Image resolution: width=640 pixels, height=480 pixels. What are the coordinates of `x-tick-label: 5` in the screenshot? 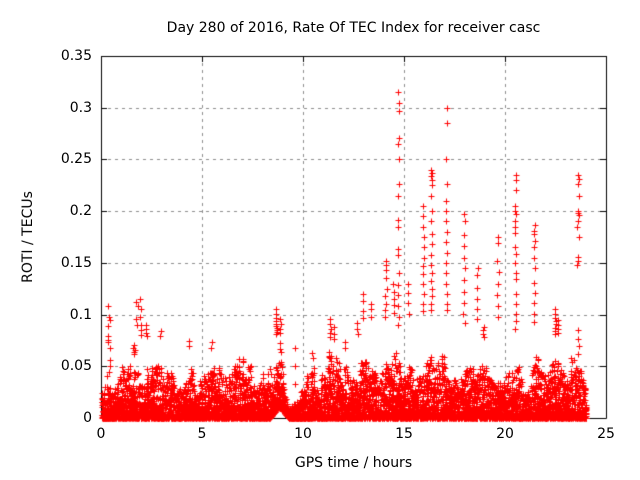 It's located at (202, 434).